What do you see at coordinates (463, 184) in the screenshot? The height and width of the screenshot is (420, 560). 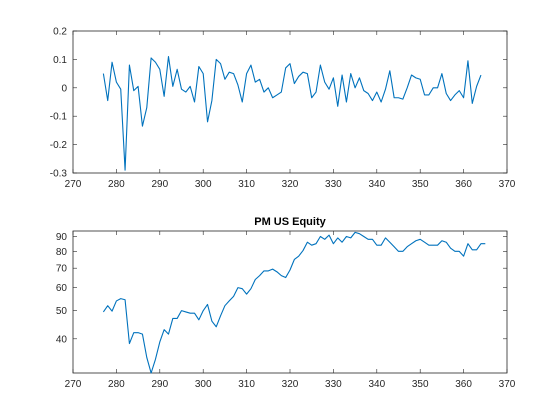 I see `axes-top-xtick-label: 360` at bounding box center [463, 184].